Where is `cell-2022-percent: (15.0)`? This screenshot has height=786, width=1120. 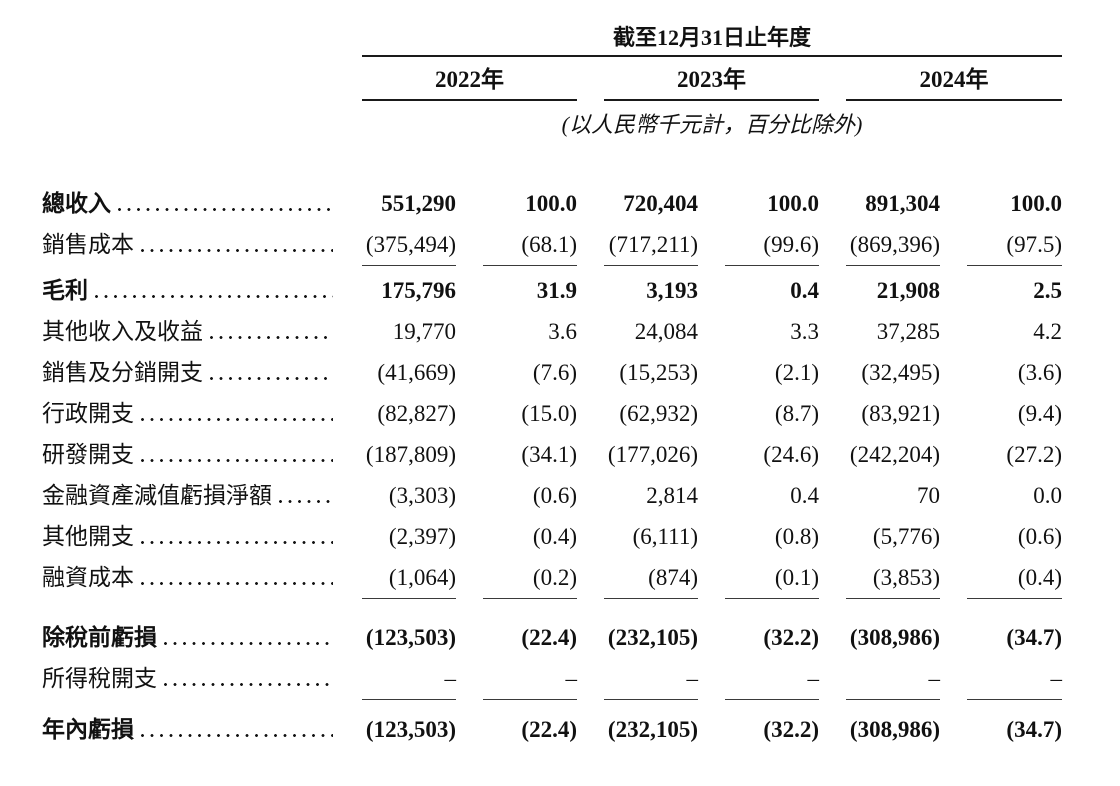 cell-2022-percent: (15.0) is located at coordinates (549, 413).